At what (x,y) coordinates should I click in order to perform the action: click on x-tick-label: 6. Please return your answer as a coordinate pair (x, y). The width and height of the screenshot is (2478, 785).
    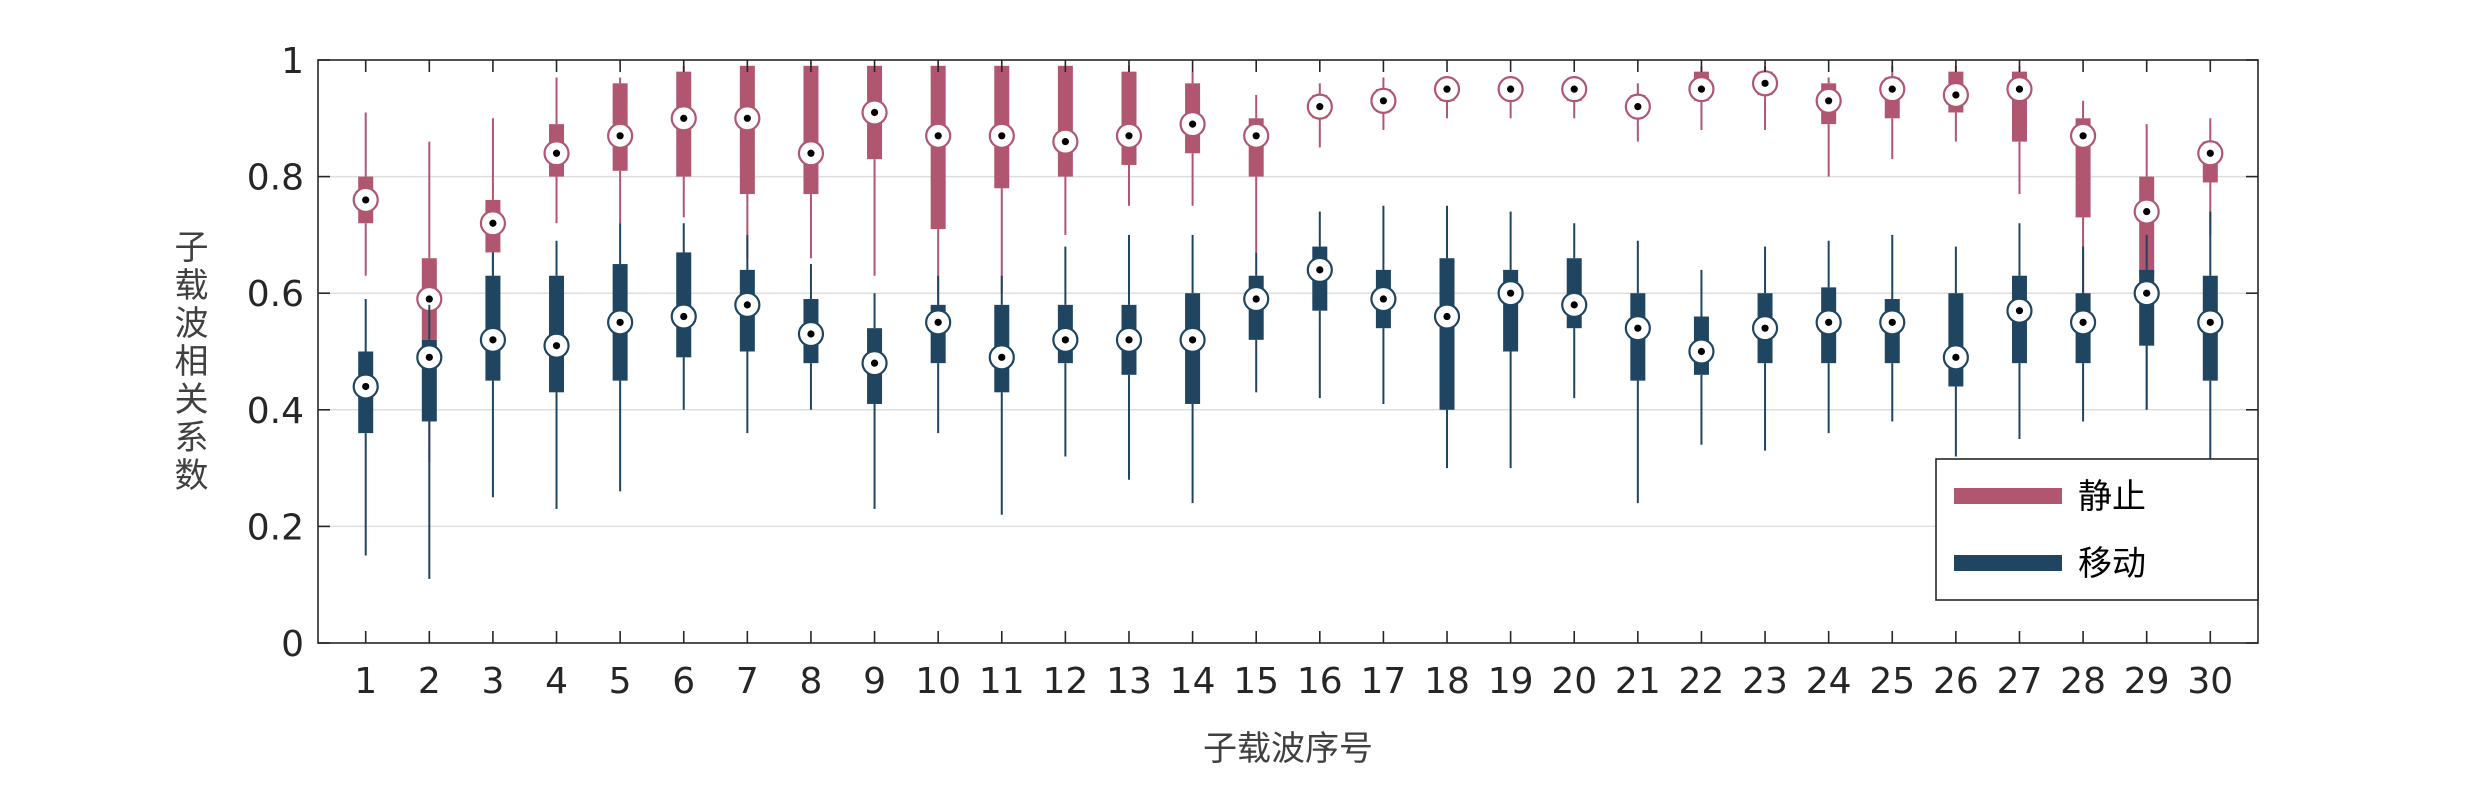
    Looking at the image, I should click on (683, 681).